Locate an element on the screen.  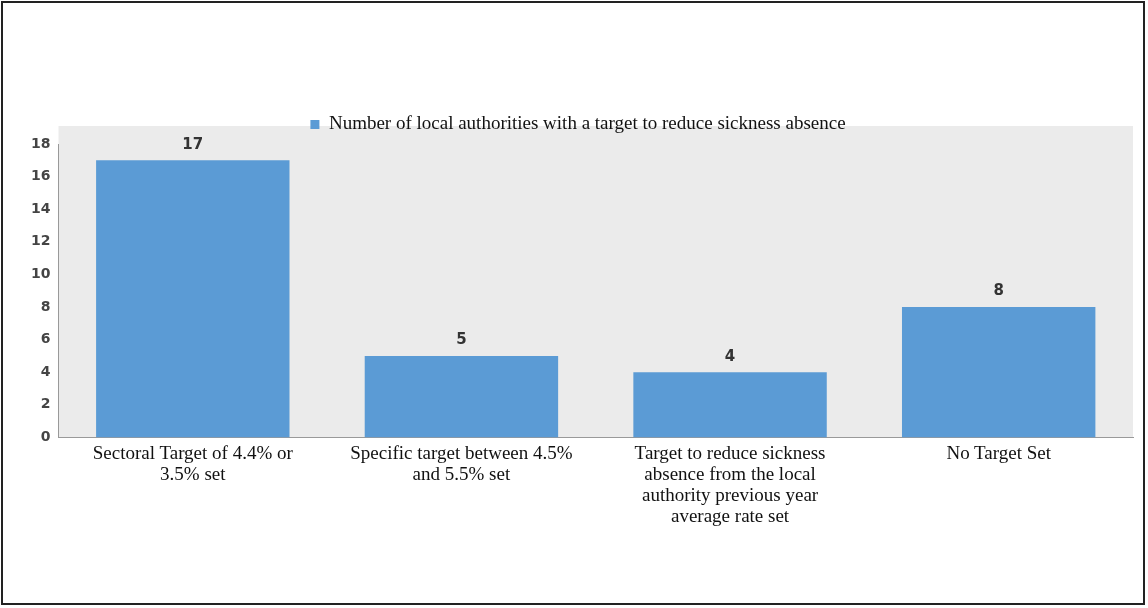
y-tick-label: 4 is located at coordinates (45, 370).